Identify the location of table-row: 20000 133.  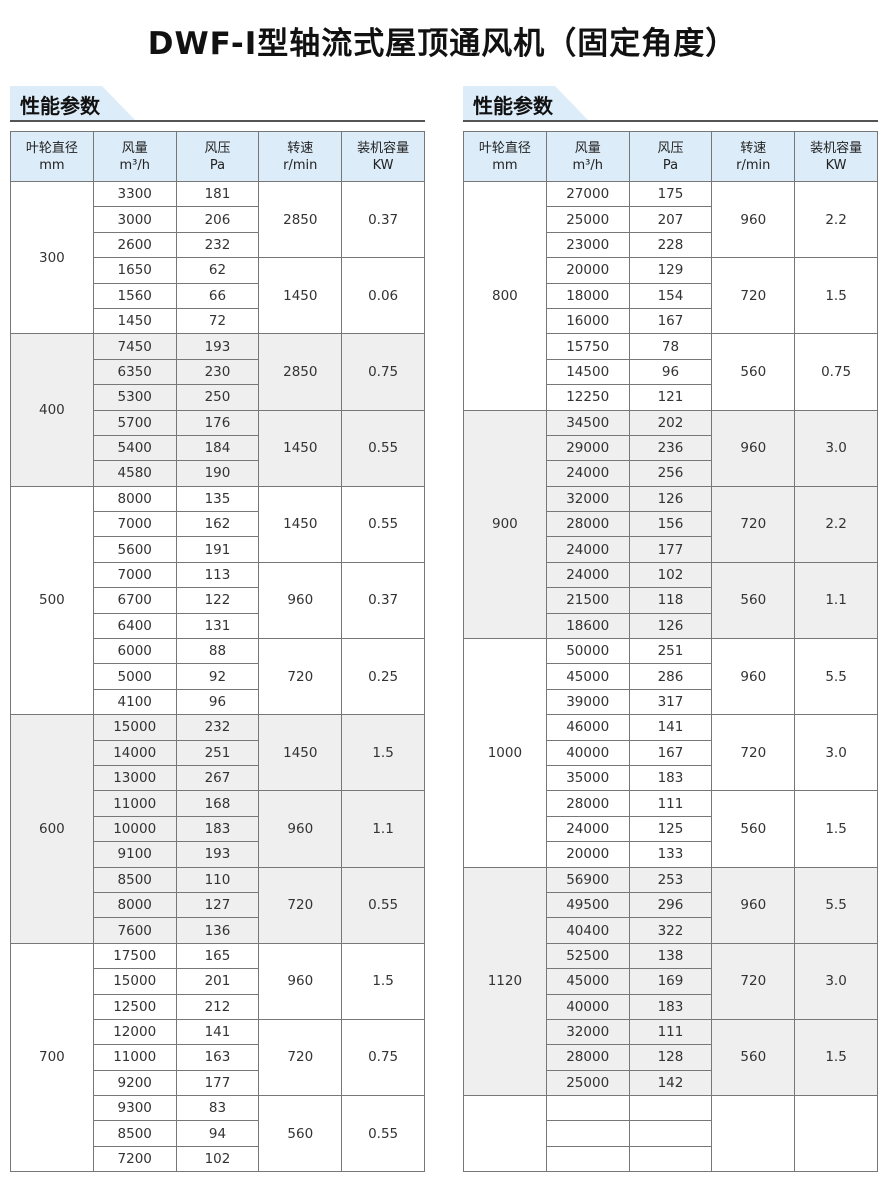
(671, 854).